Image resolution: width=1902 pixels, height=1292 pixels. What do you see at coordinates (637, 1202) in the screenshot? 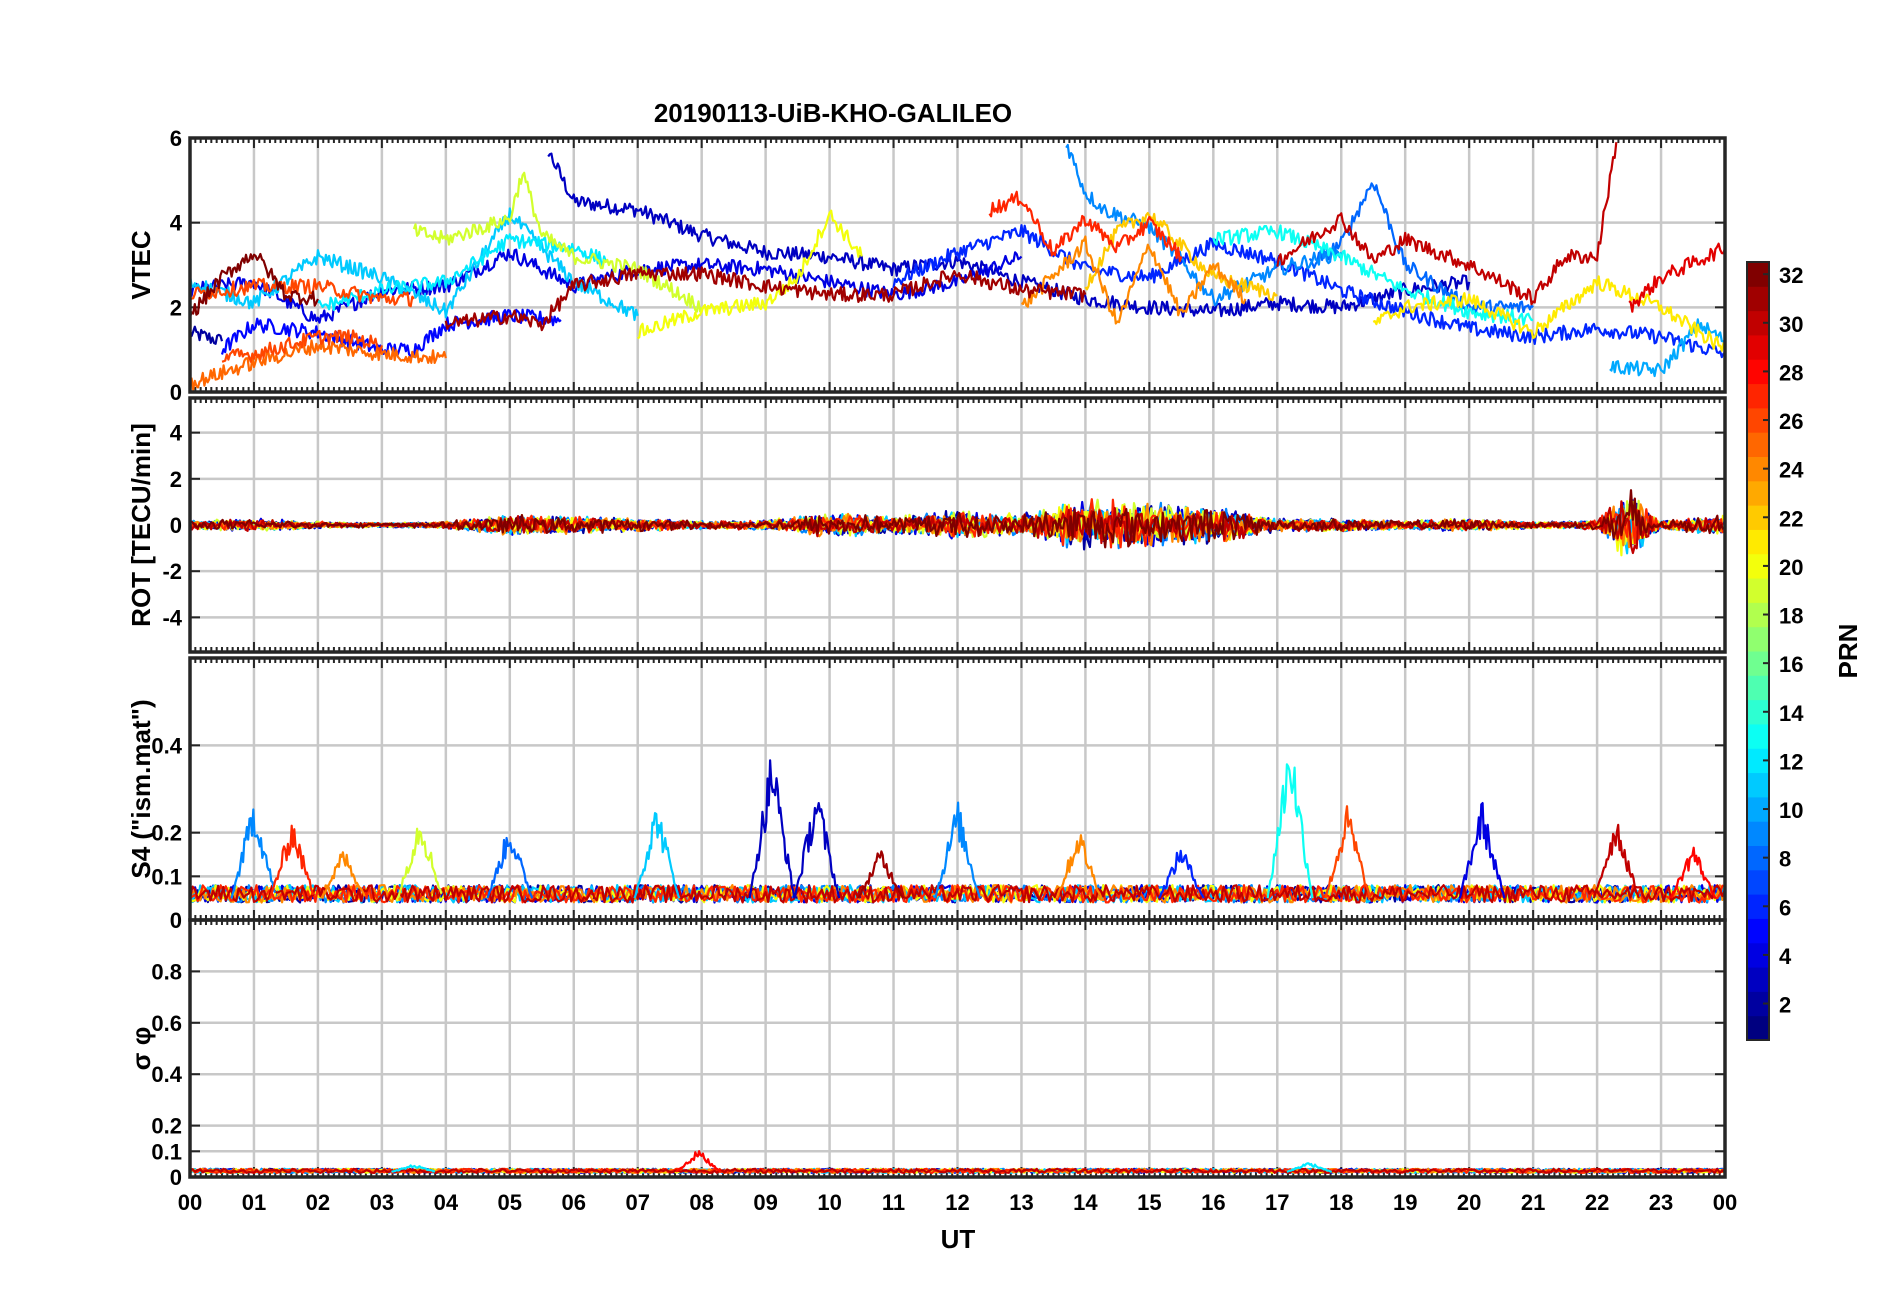
I see `x-tick-label: 07` at bounding box center [637, 1202].